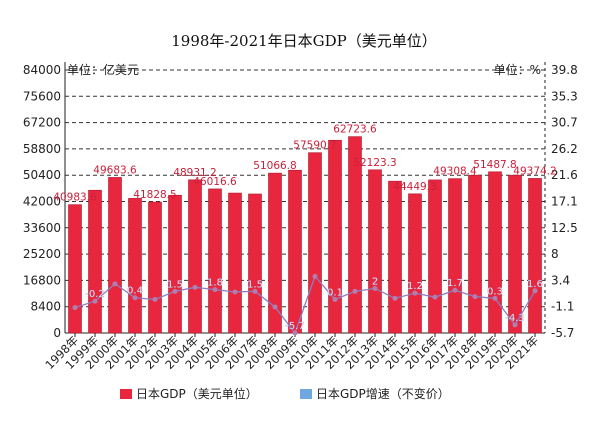 The image size is (608, 429). Describe the element at coordinates (42, 96) in the screenshot. I see `y-left-tick: 75600` at that location.